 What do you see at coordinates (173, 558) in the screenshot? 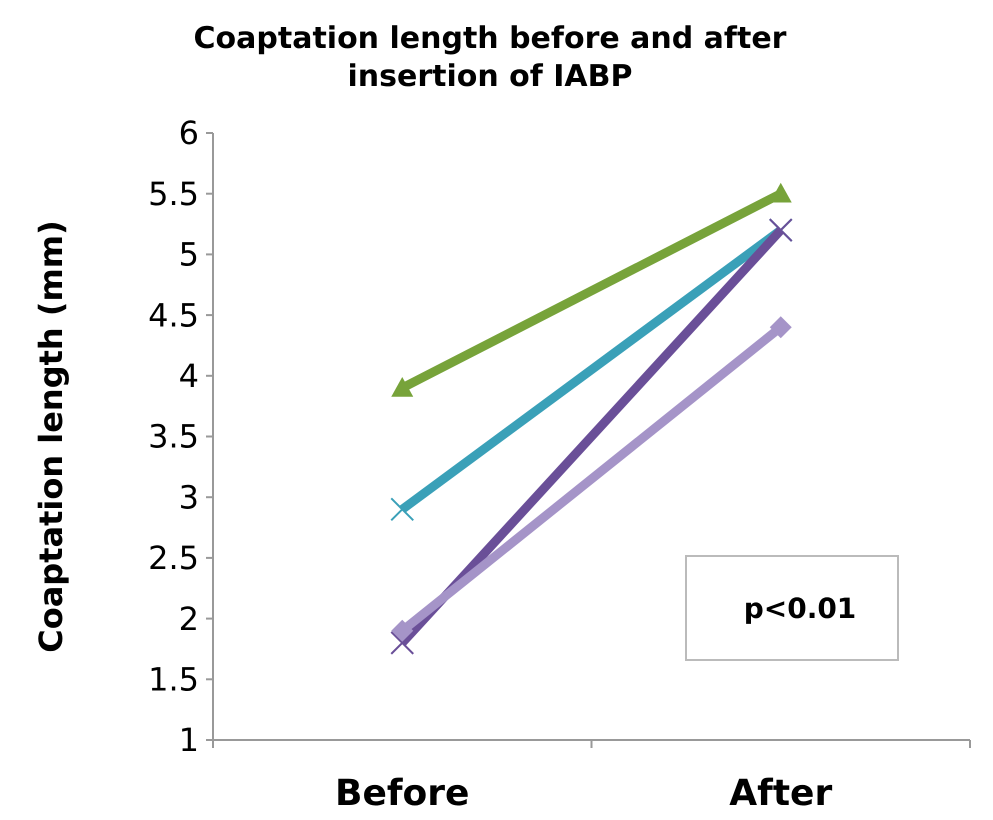
I see `y-tick-label: 2.5` at bounding box center [173, 558].